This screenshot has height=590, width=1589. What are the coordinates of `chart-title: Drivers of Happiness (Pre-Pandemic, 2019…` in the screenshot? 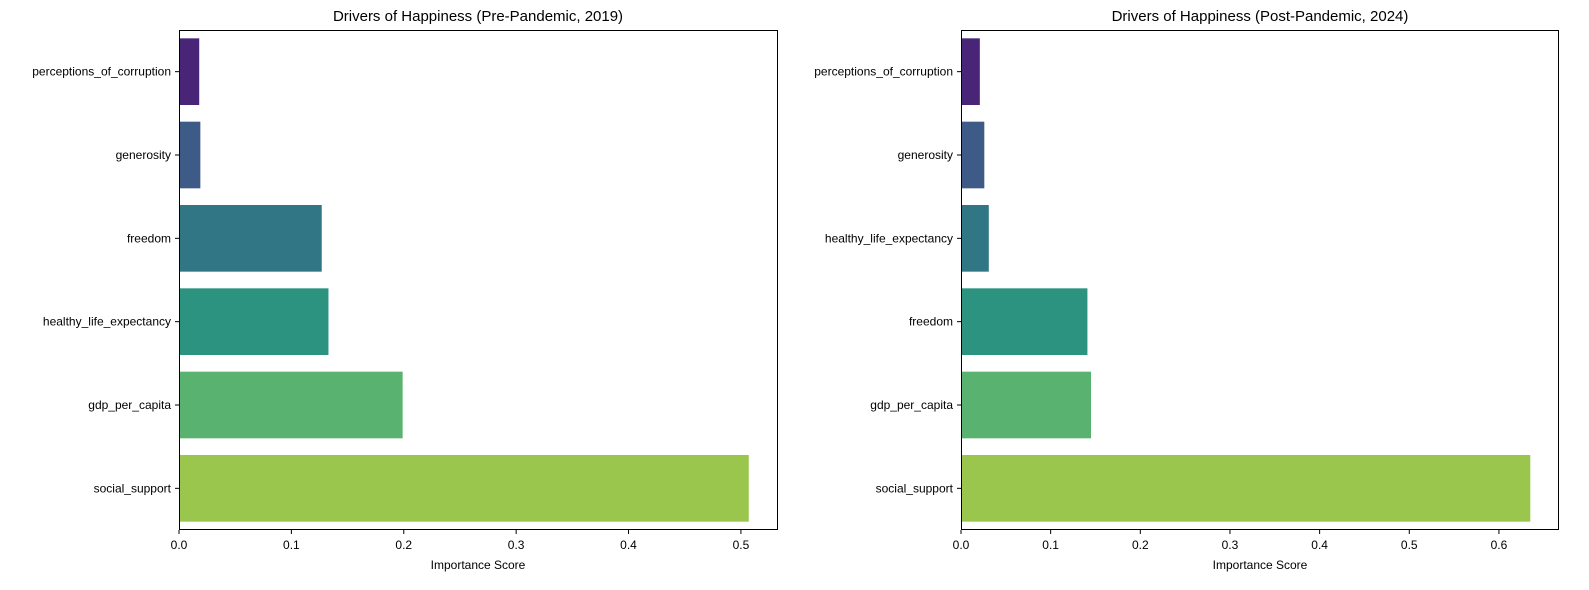 It's located at (478, 16).